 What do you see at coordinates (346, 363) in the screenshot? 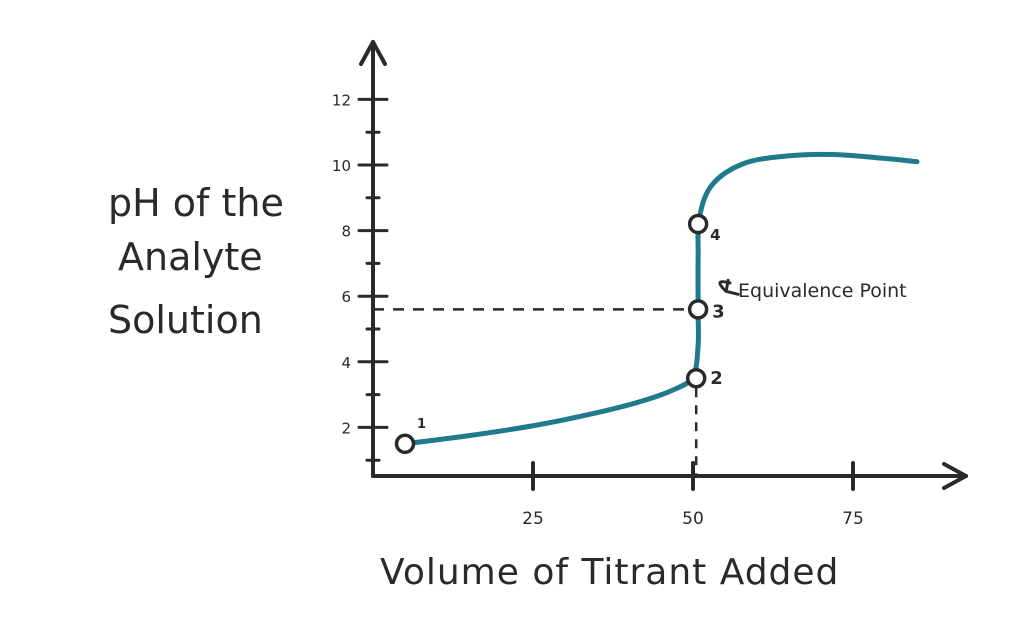
I see `y-tick-label: 4` at bounding box center [346, 363].